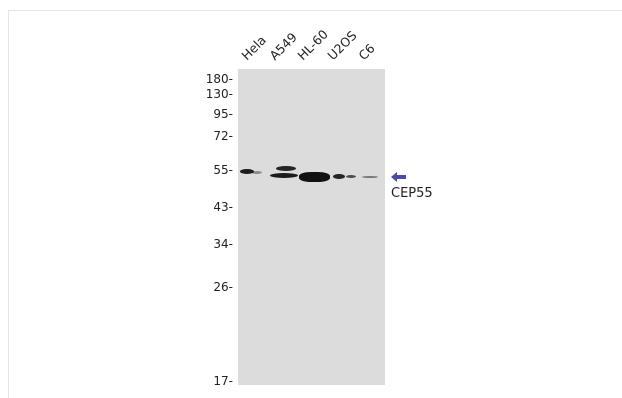  I want to click on lane-label-u2os: U2OS, so click(342, 45).